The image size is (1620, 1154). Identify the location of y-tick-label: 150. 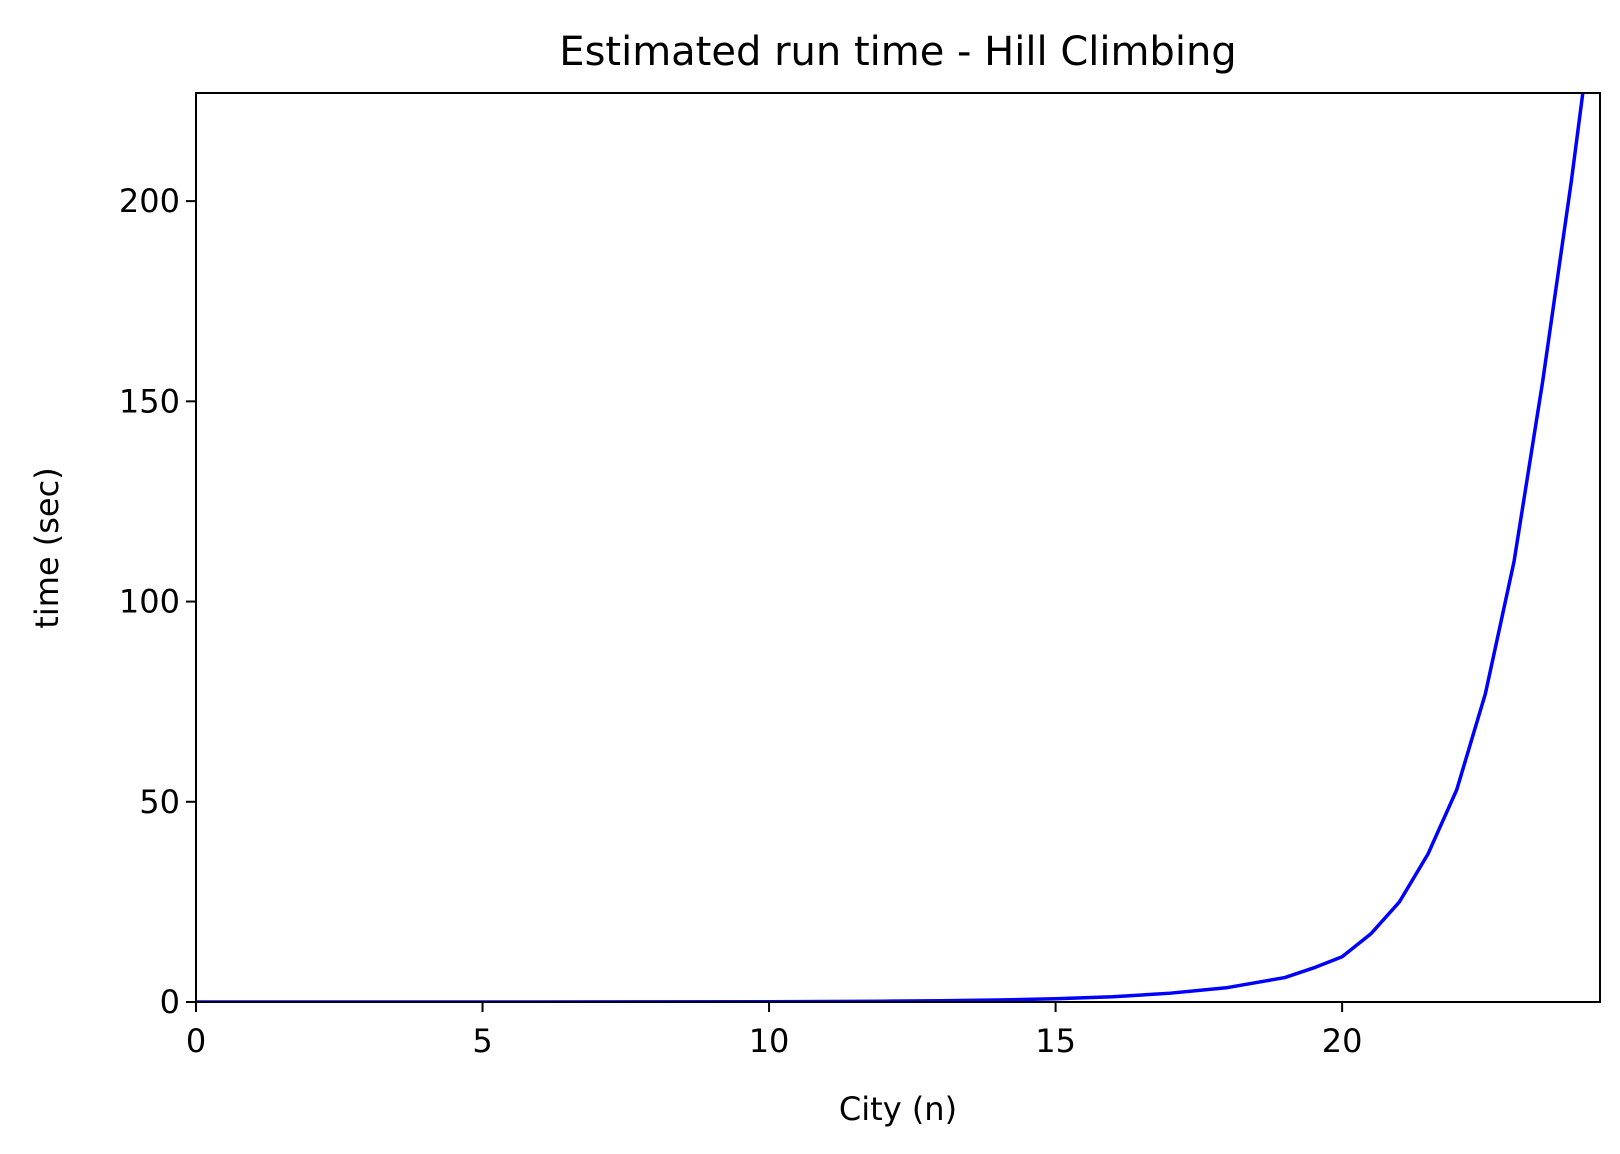
(149, 401).